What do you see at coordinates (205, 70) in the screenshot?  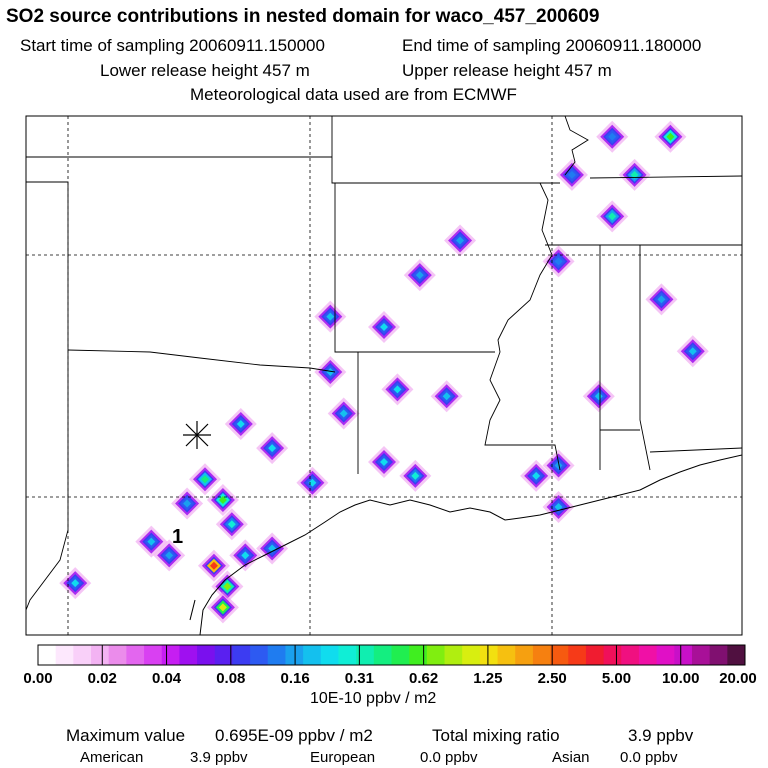 I see `lower-release-label: Lower release height 457 m` at bounding box center [205, 70].